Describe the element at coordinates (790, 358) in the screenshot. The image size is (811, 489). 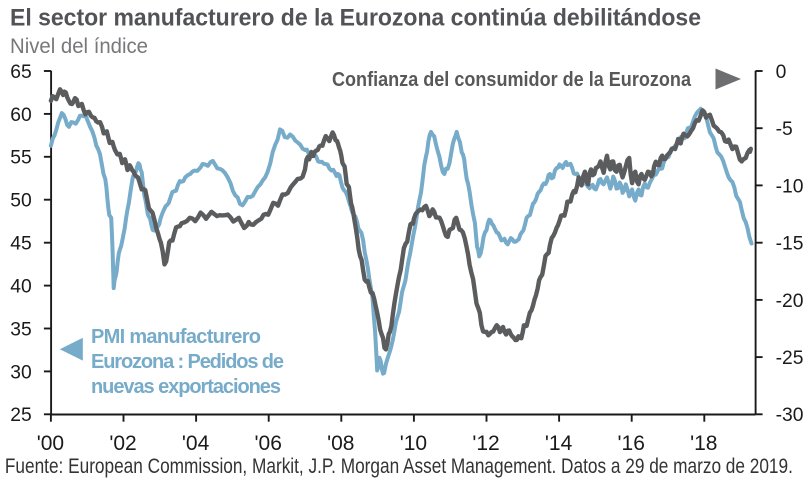
I see `svg-text: -25` at that location.